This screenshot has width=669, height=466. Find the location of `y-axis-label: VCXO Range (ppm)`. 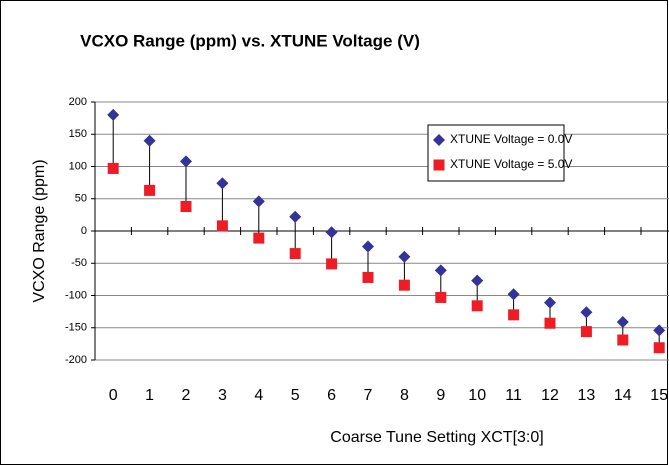

y-axis-label: VCXO Range (ppm) is located at coordinates (39, 230).